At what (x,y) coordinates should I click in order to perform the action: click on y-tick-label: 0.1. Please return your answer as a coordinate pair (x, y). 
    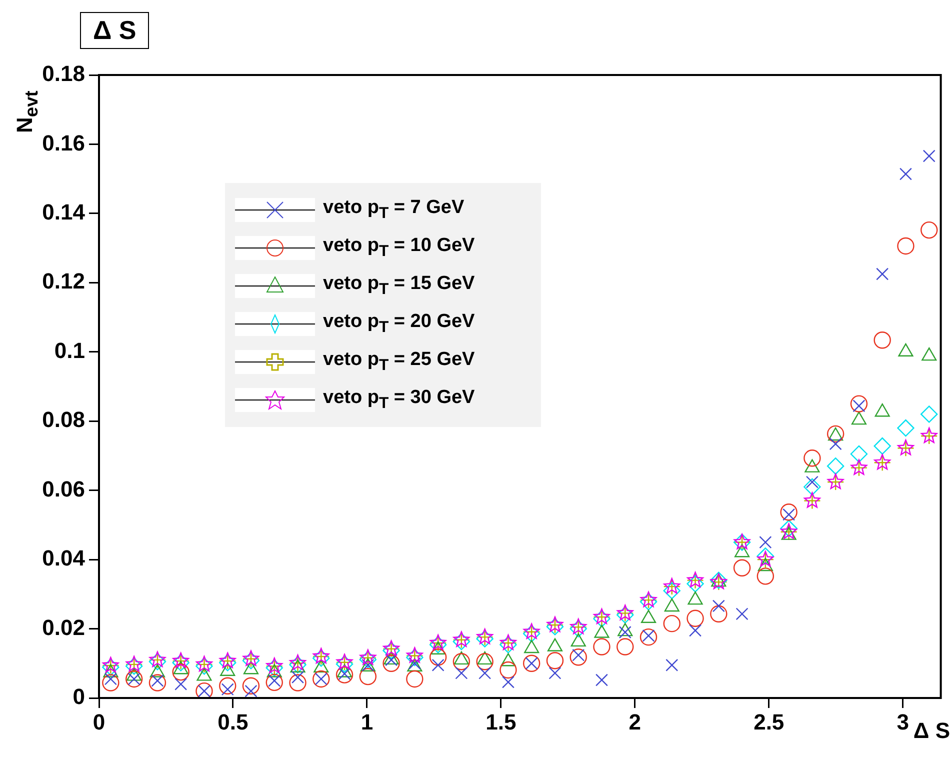
    Looking at the image, I should click on (69, 350).